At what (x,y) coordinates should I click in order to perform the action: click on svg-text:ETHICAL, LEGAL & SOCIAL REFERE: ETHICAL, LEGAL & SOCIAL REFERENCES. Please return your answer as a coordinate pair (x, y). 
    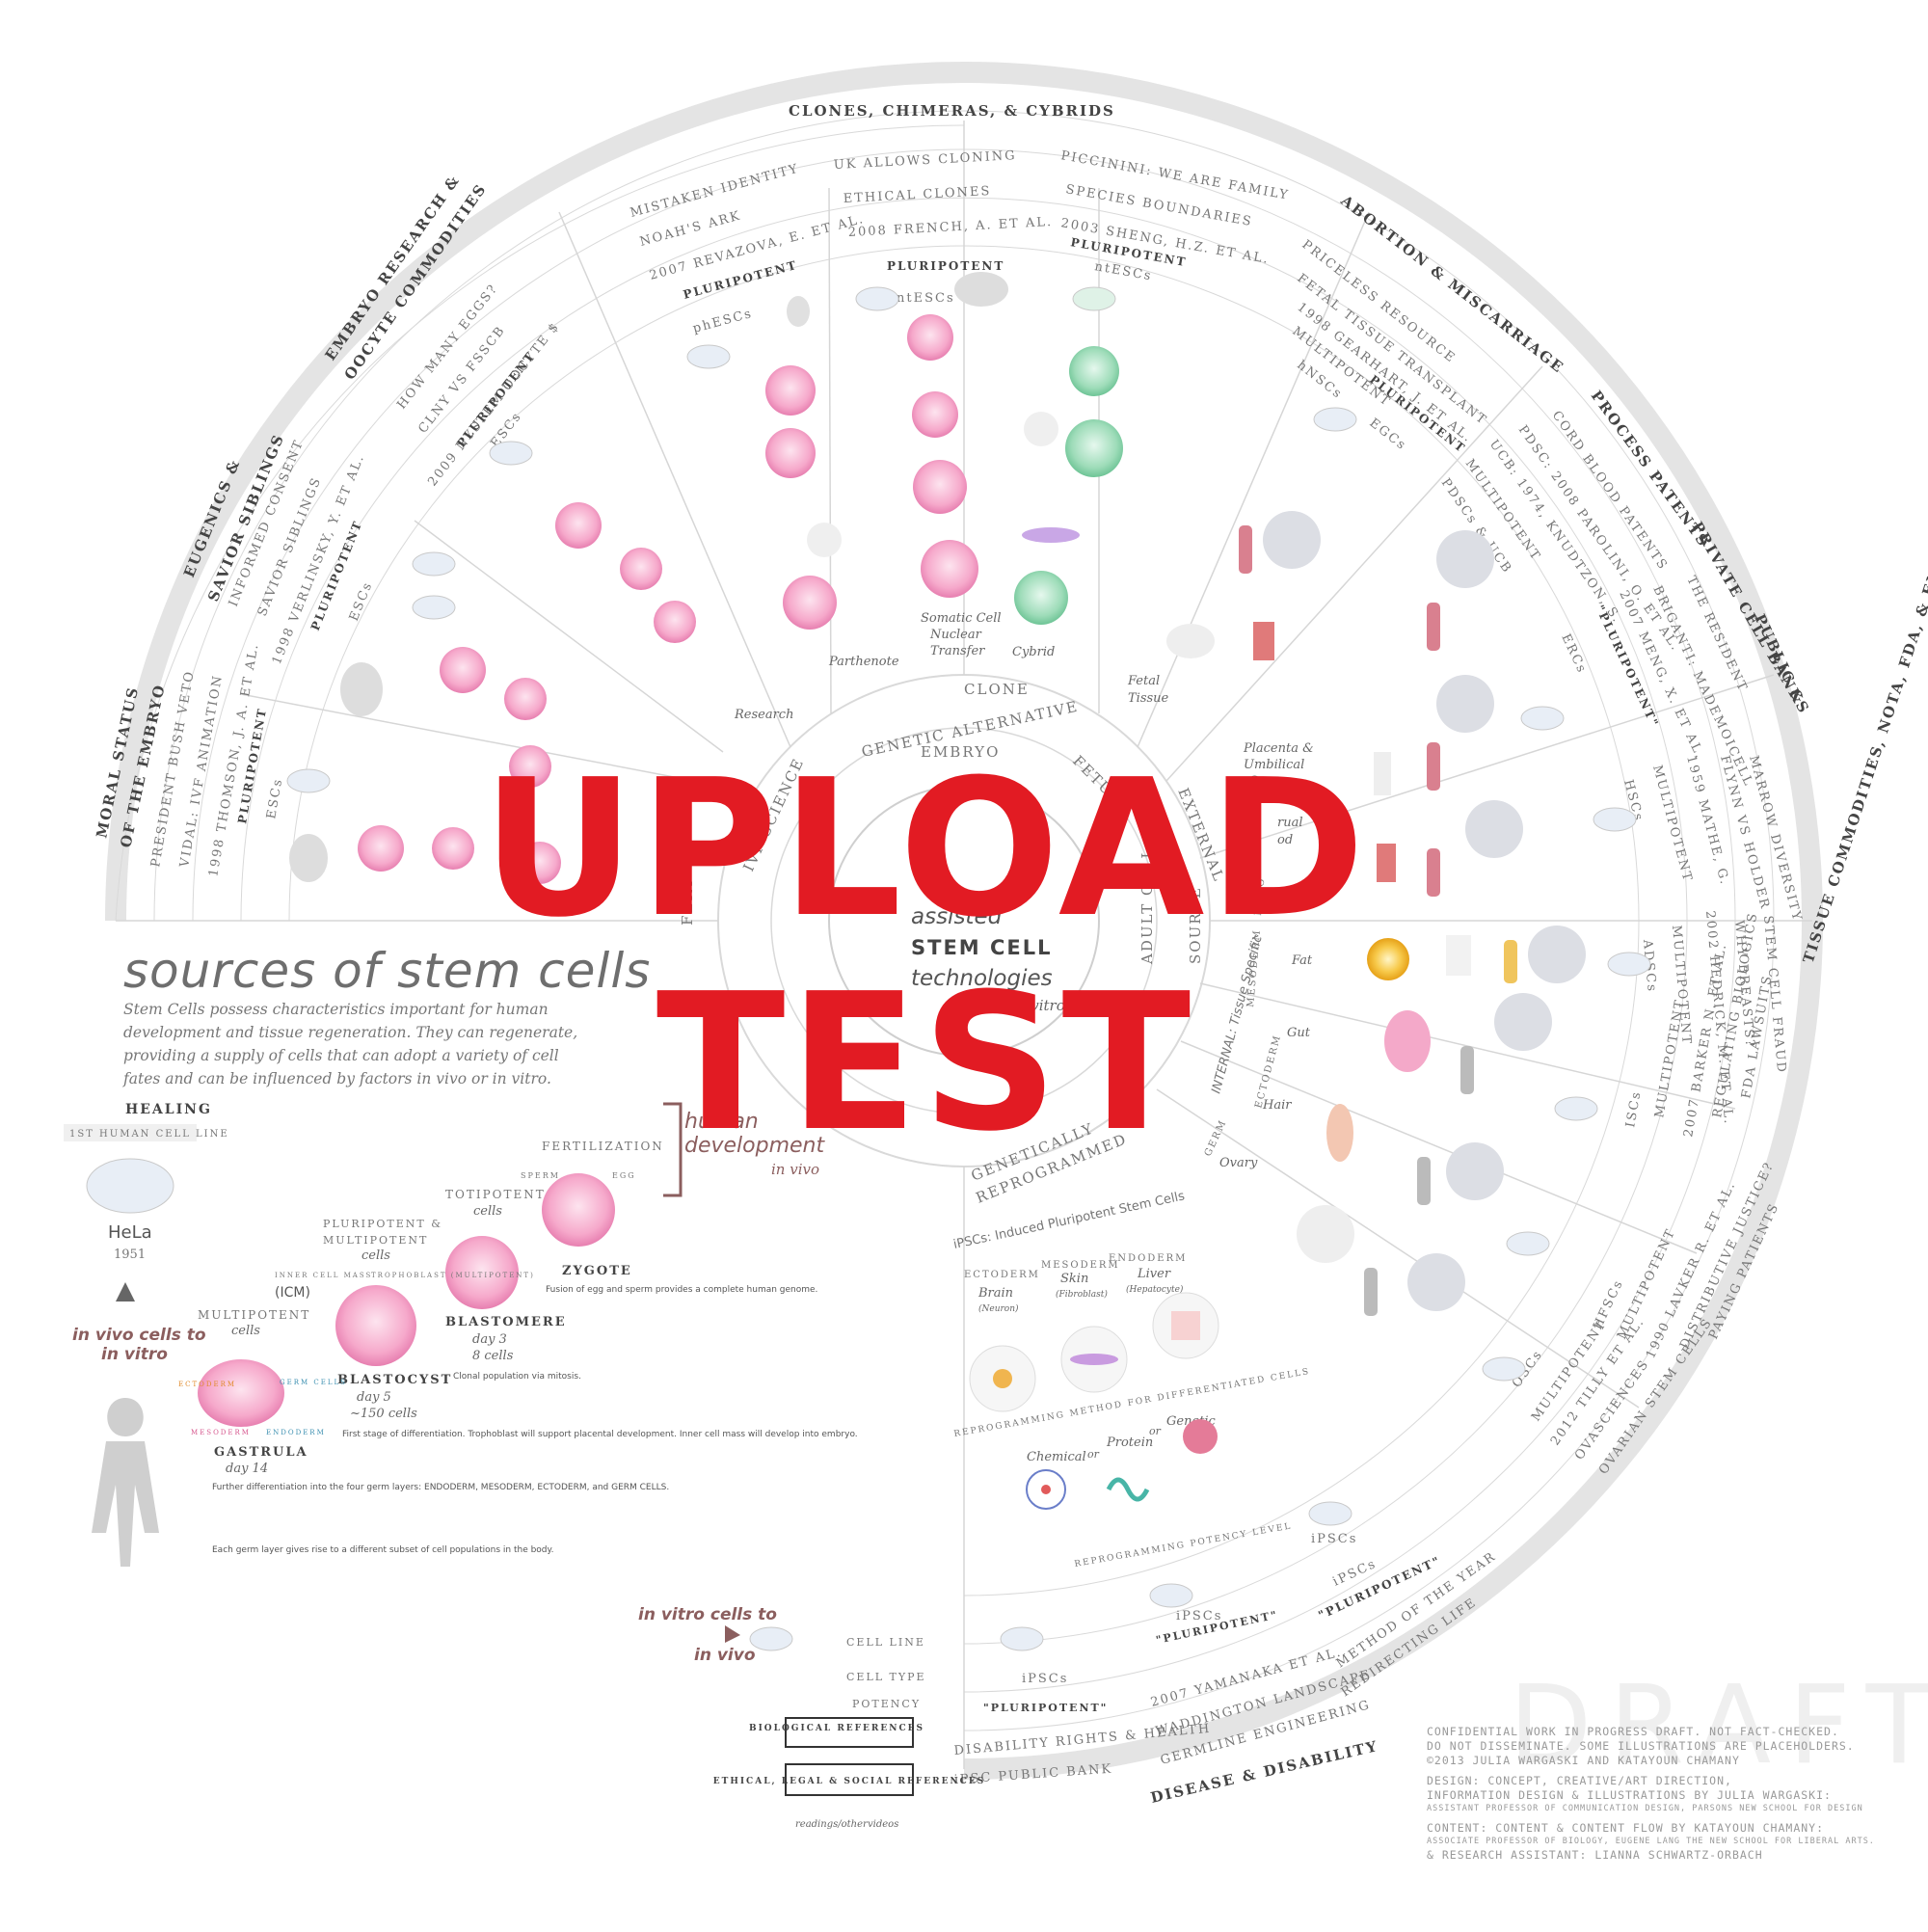
    Looking at the image, I should click on (849, 1782).